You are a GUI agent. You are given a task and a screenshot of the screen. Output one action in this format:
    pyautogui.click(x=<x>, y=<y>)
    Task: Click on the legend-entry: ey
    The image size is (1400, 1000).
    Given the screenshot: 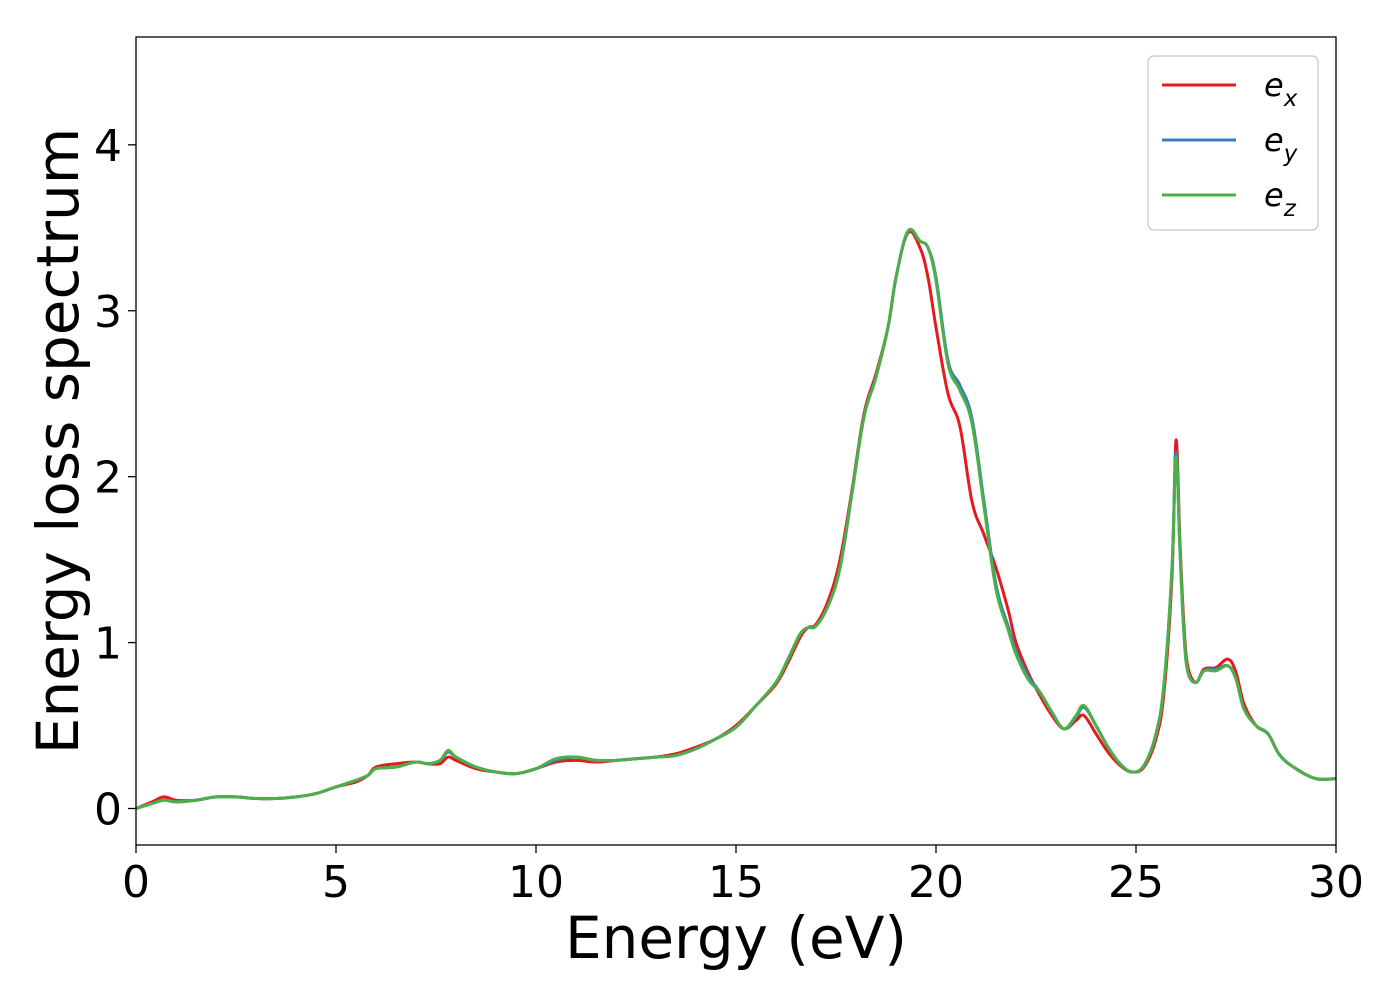 What is the action you would take?
    pyautogui.click(x=1281, y=144)
    